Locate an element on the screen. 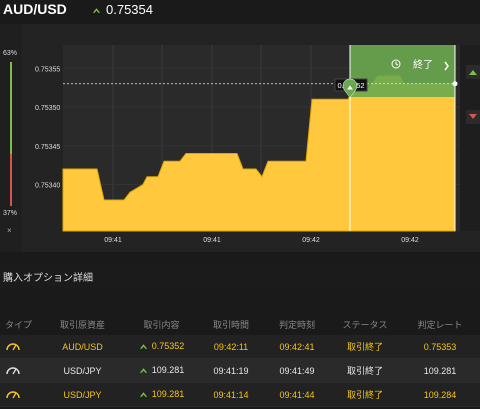  rate-cell: 109.284 is located at coordinates (440, 394).